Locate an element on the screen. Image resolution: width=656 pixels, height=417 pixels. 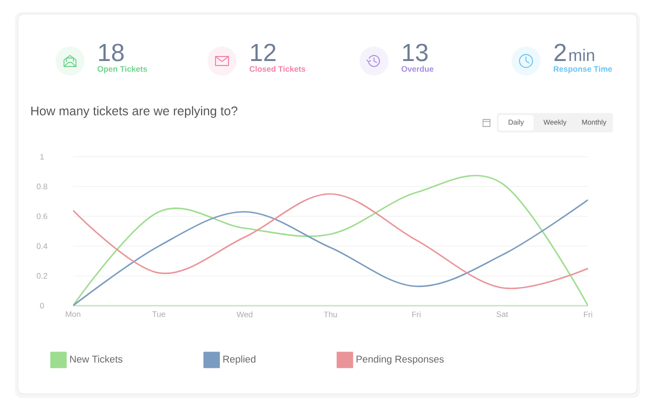
legend-label: New Tickets is located at coordinates (96, 359).